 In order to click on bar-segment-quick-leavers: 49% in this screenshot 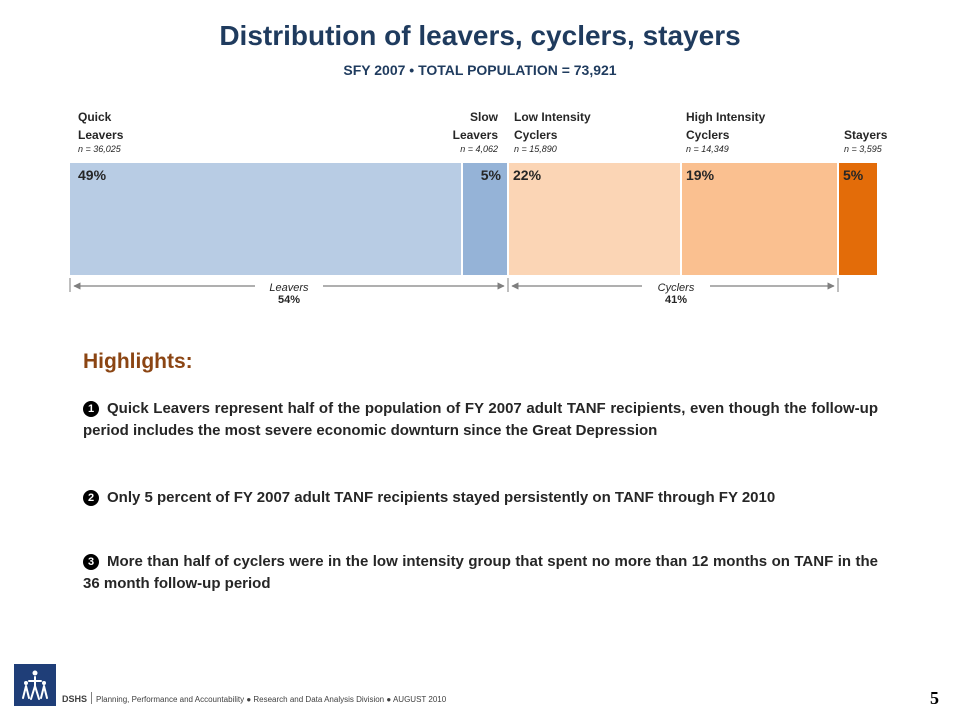, I will do `click(265, 219)`.